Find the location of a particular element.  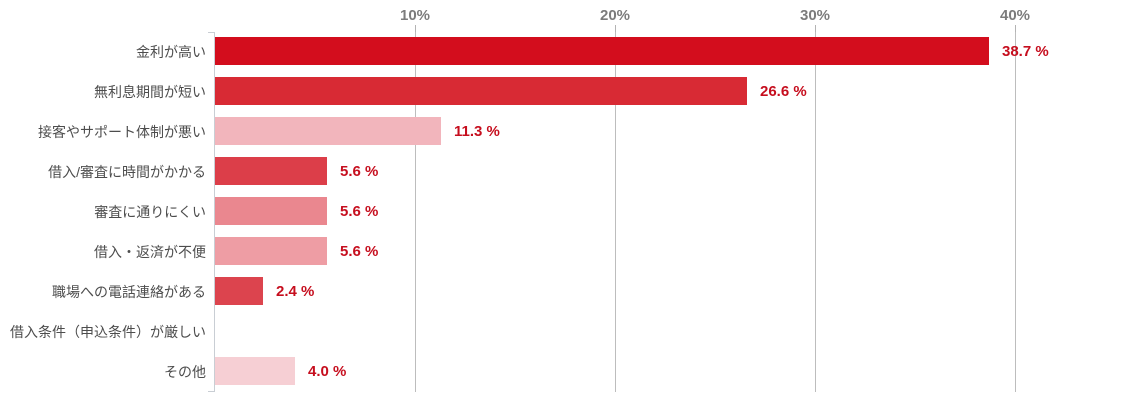

category-label: 金利が高い is located at coordinates (171, 52).